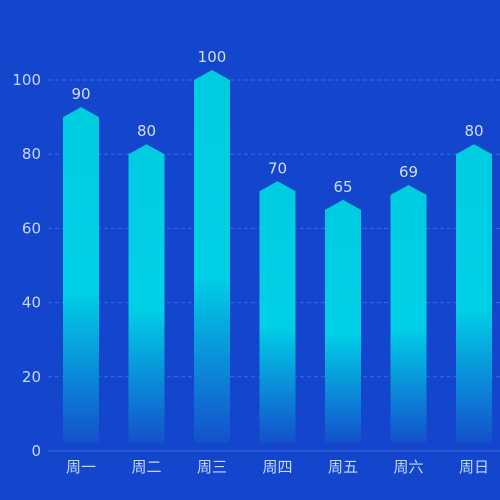 The width and height of the screenshot is (500, 500). Describe the element at coordinates (31, 154) in the screenshot. I see `y-tick-label: 80` at that location.